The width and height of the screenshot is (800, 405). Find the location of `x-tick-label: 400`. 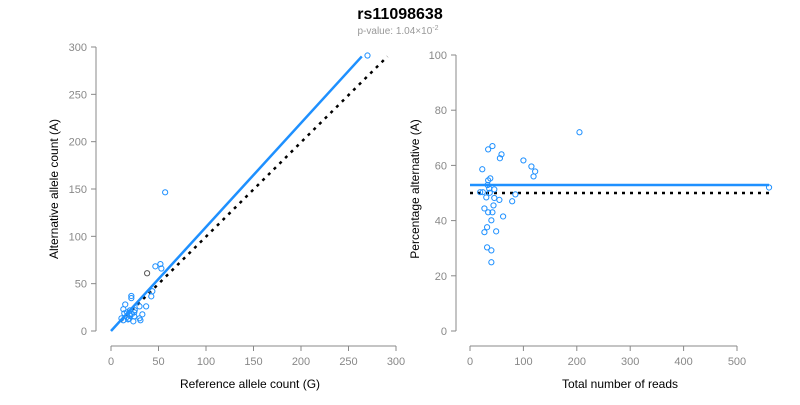

x-tick-label: 400 is located at coordinates (683, 362).